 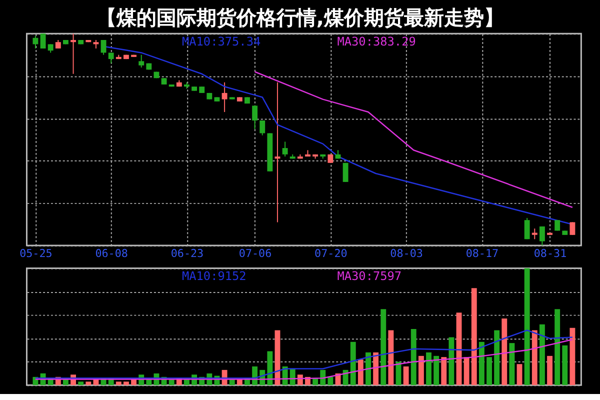 I want to click on text: MA30:7597, so click(x=369, y=276).